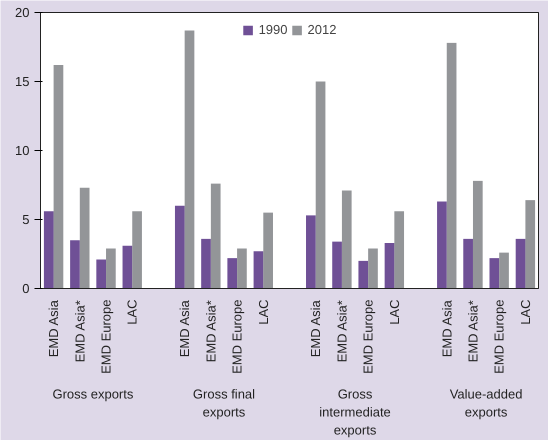 The image size is (550, 442). Describe the element at coordinates (355, 412) in the screenshot. I see `text: Gross intermediate exports` at that location.